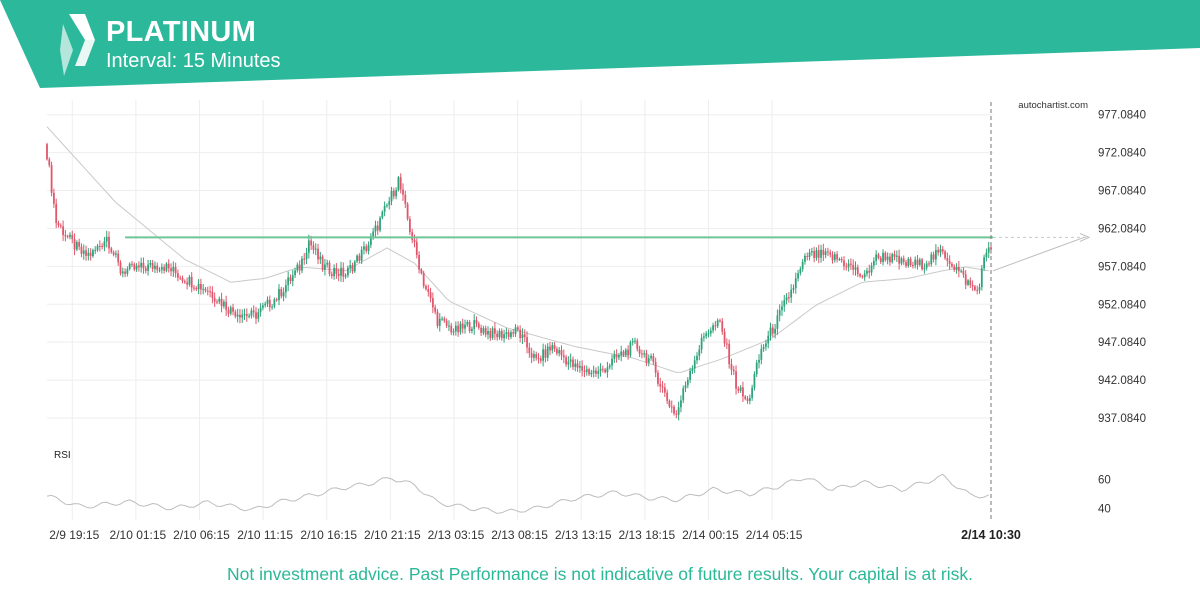 The image size is (1200, 600). Describe the element at coordinates (517, 493) in the screenshot. I see `rsi-line` at that location.